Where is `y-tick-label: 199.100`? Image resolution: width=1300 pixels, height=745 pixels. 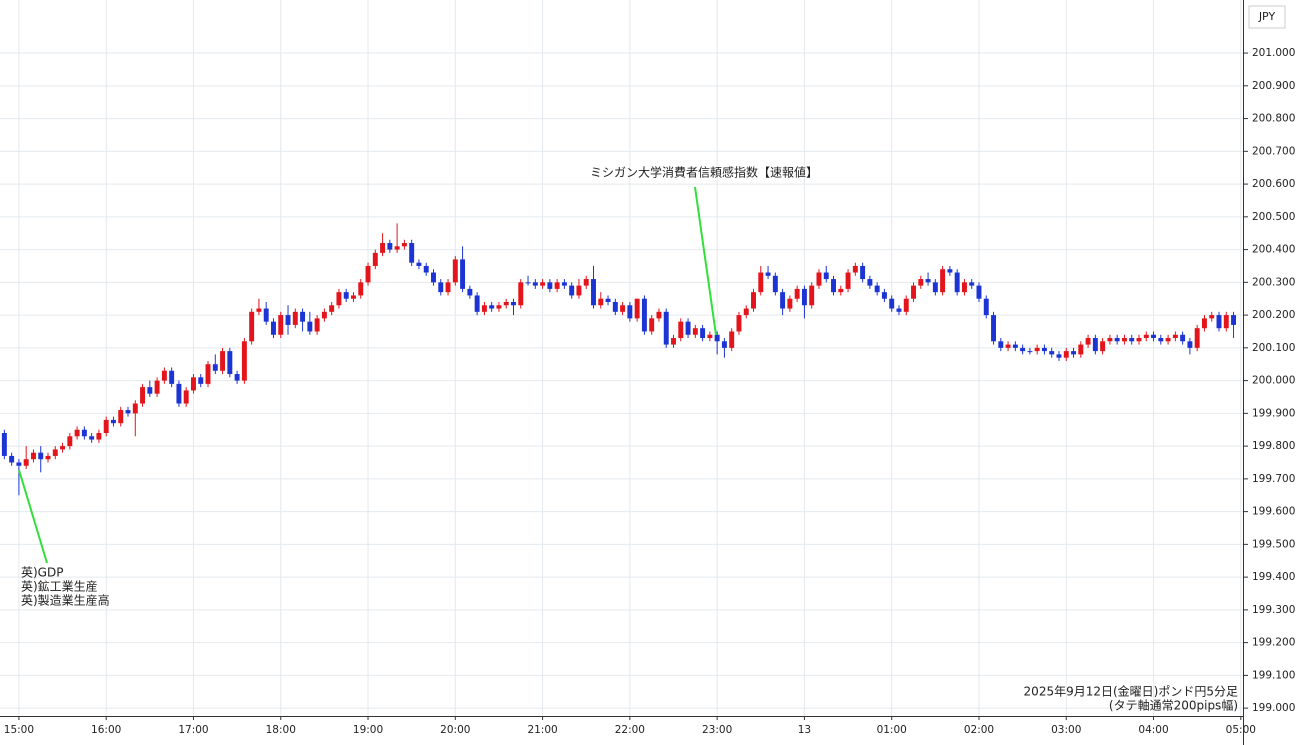
y-tick-label: 199.100 is located at coordinates (1273, 675).